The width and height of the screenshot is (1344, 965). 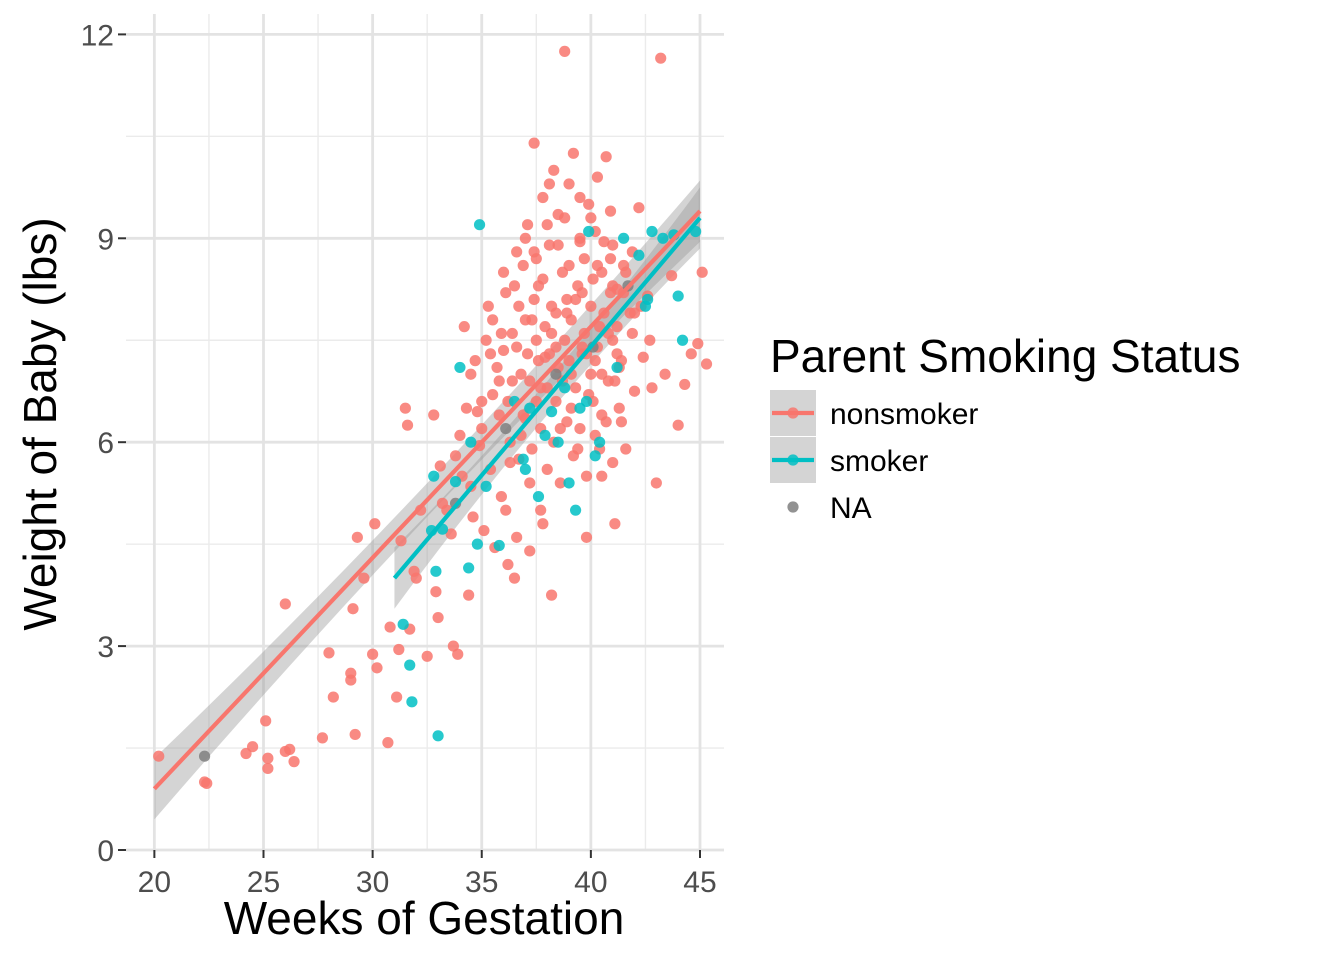 What do you see at coordinates (851, 508) in the screenshot?
I see `legend-label-NA: NA` at bounding box center [851, 508].